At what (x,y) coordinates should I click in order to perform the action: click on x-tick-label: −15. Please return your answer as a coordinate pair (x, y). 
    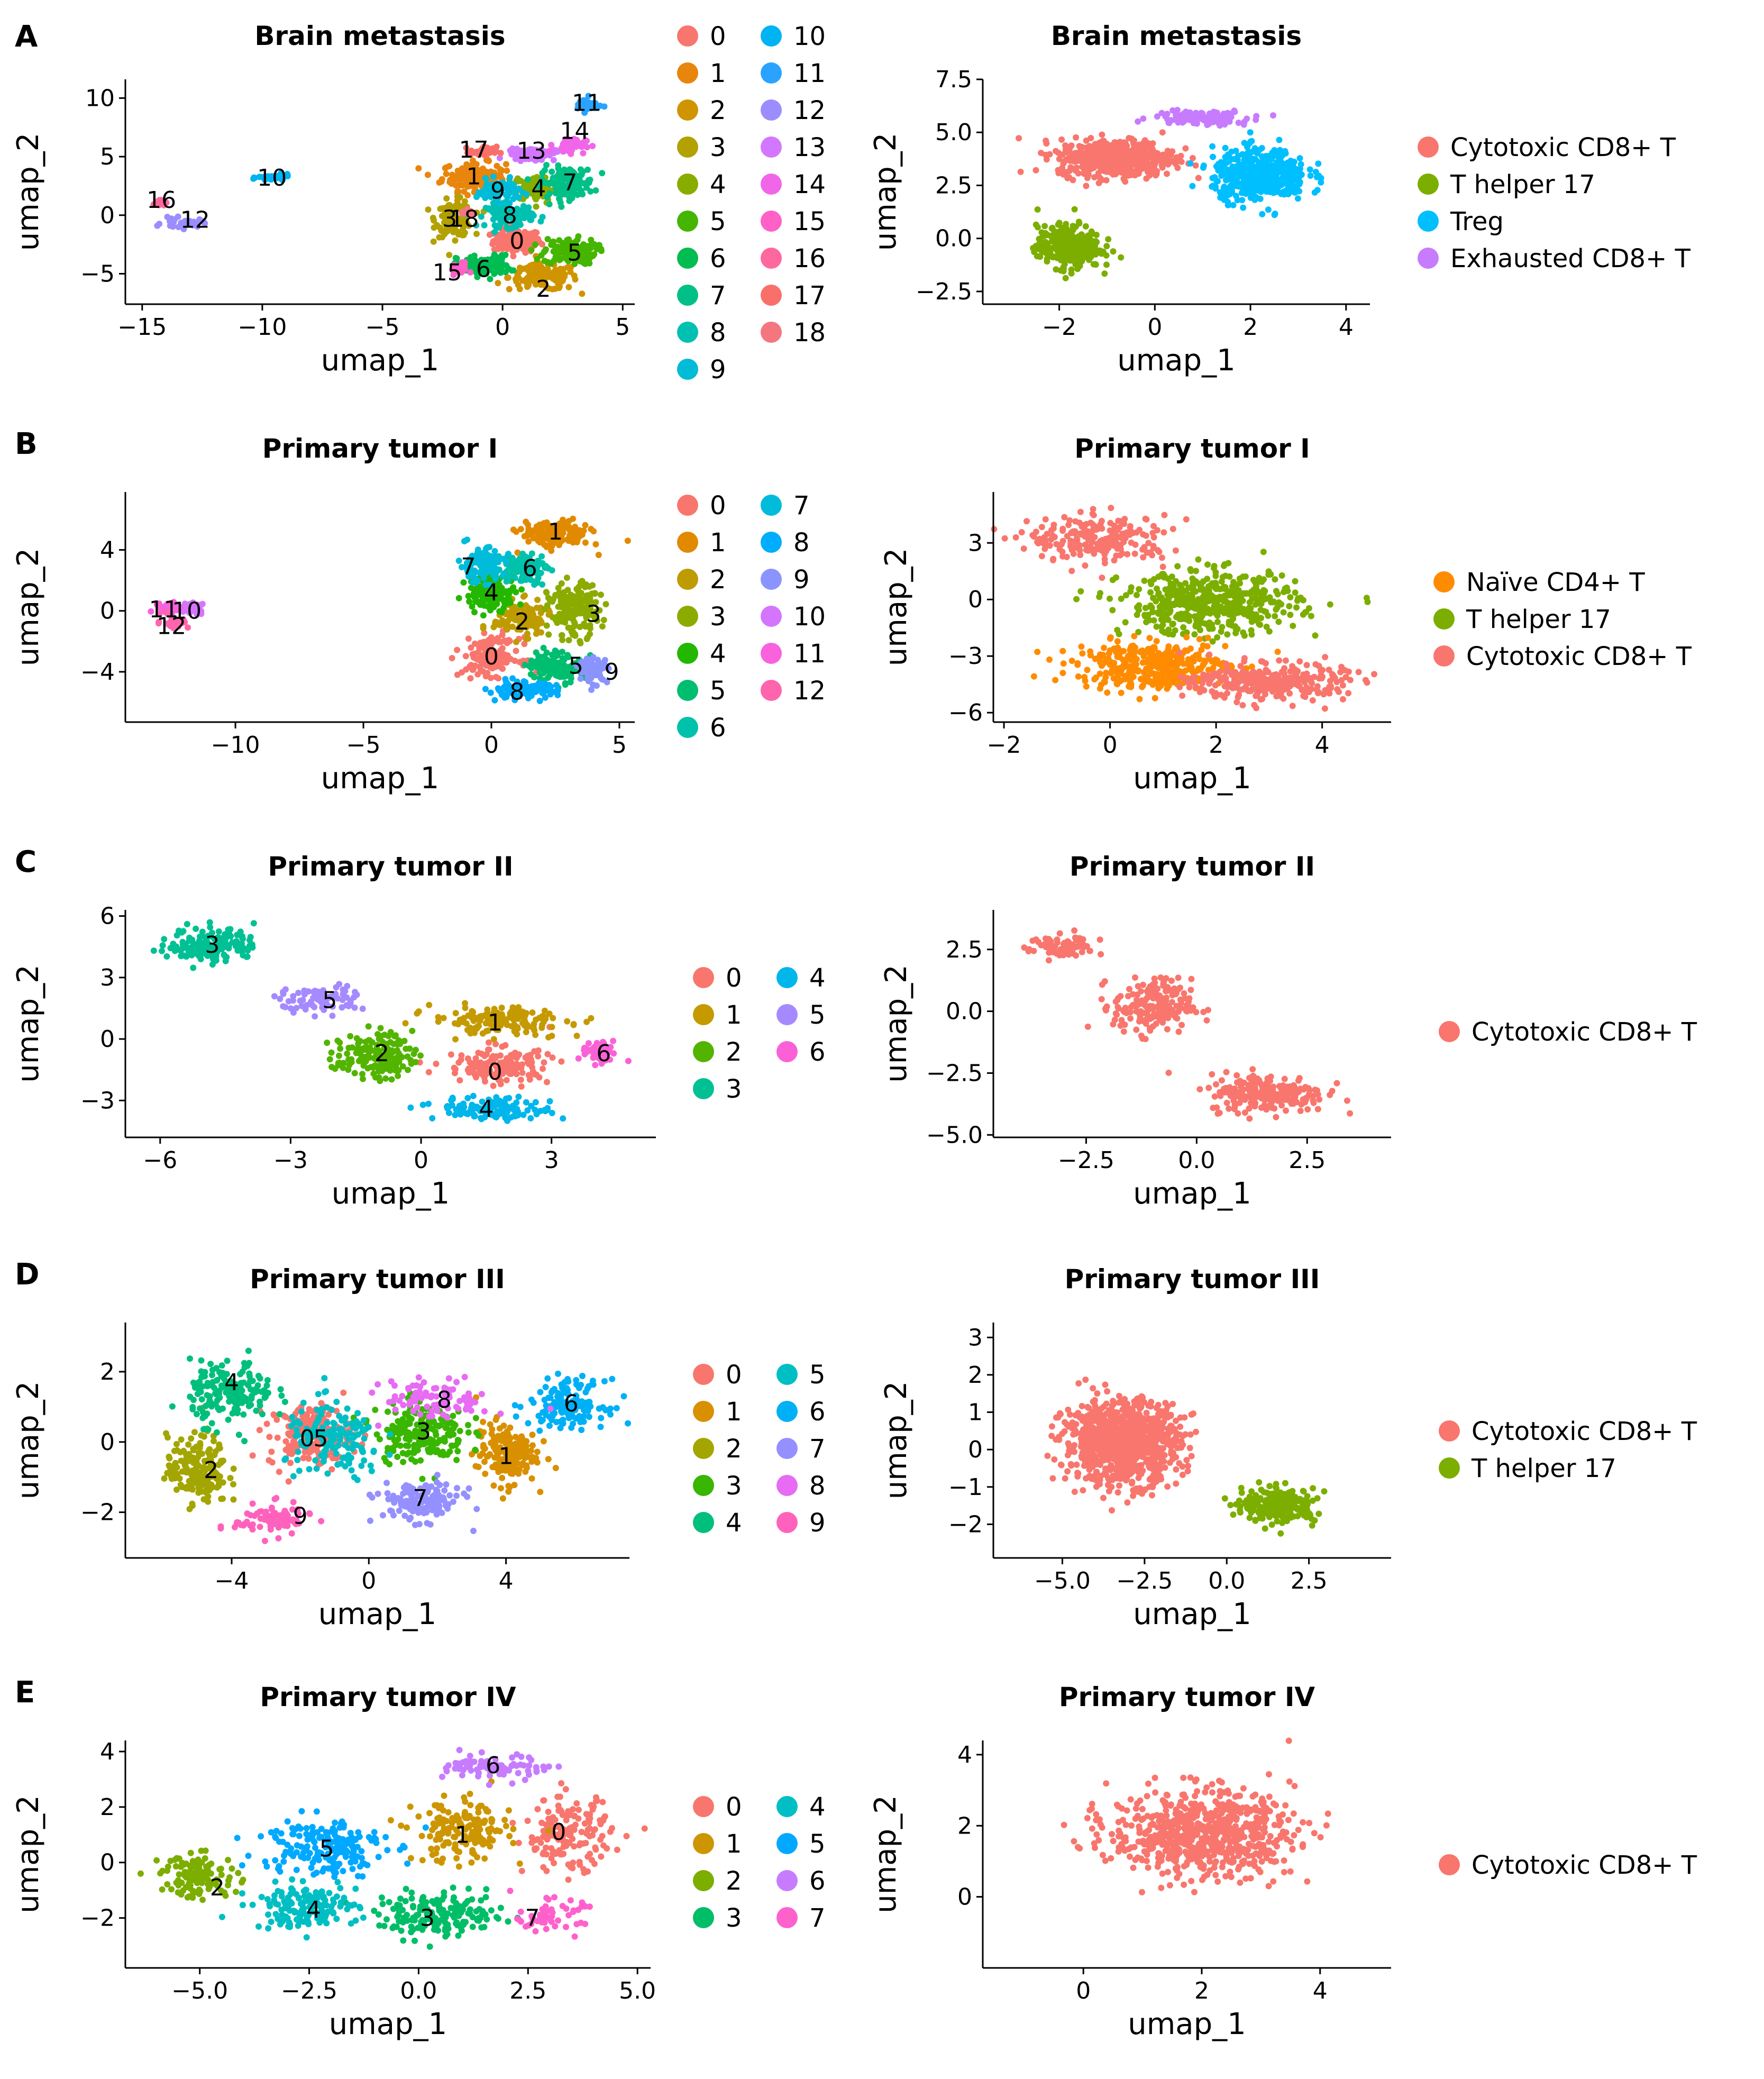
    Looking at the image, I should click on (142, 327).